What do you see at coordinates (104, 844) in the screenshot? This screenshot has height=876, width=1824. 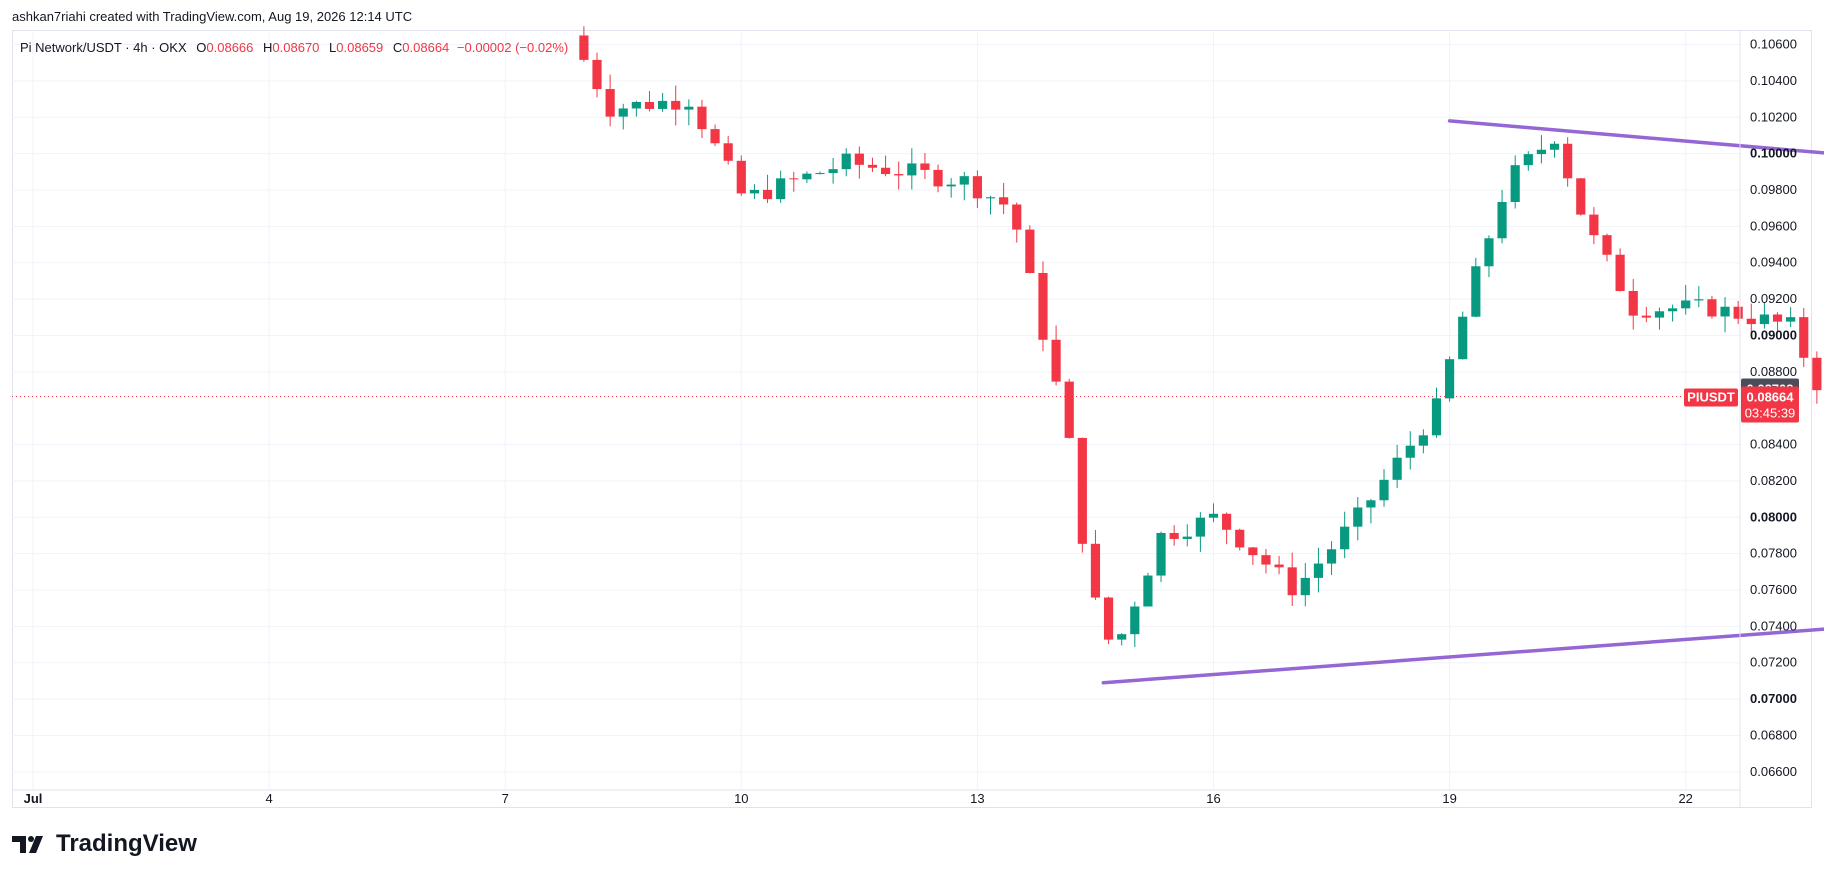 I see `tradingview-brand: TradingView` at bounding box center [104, 844].